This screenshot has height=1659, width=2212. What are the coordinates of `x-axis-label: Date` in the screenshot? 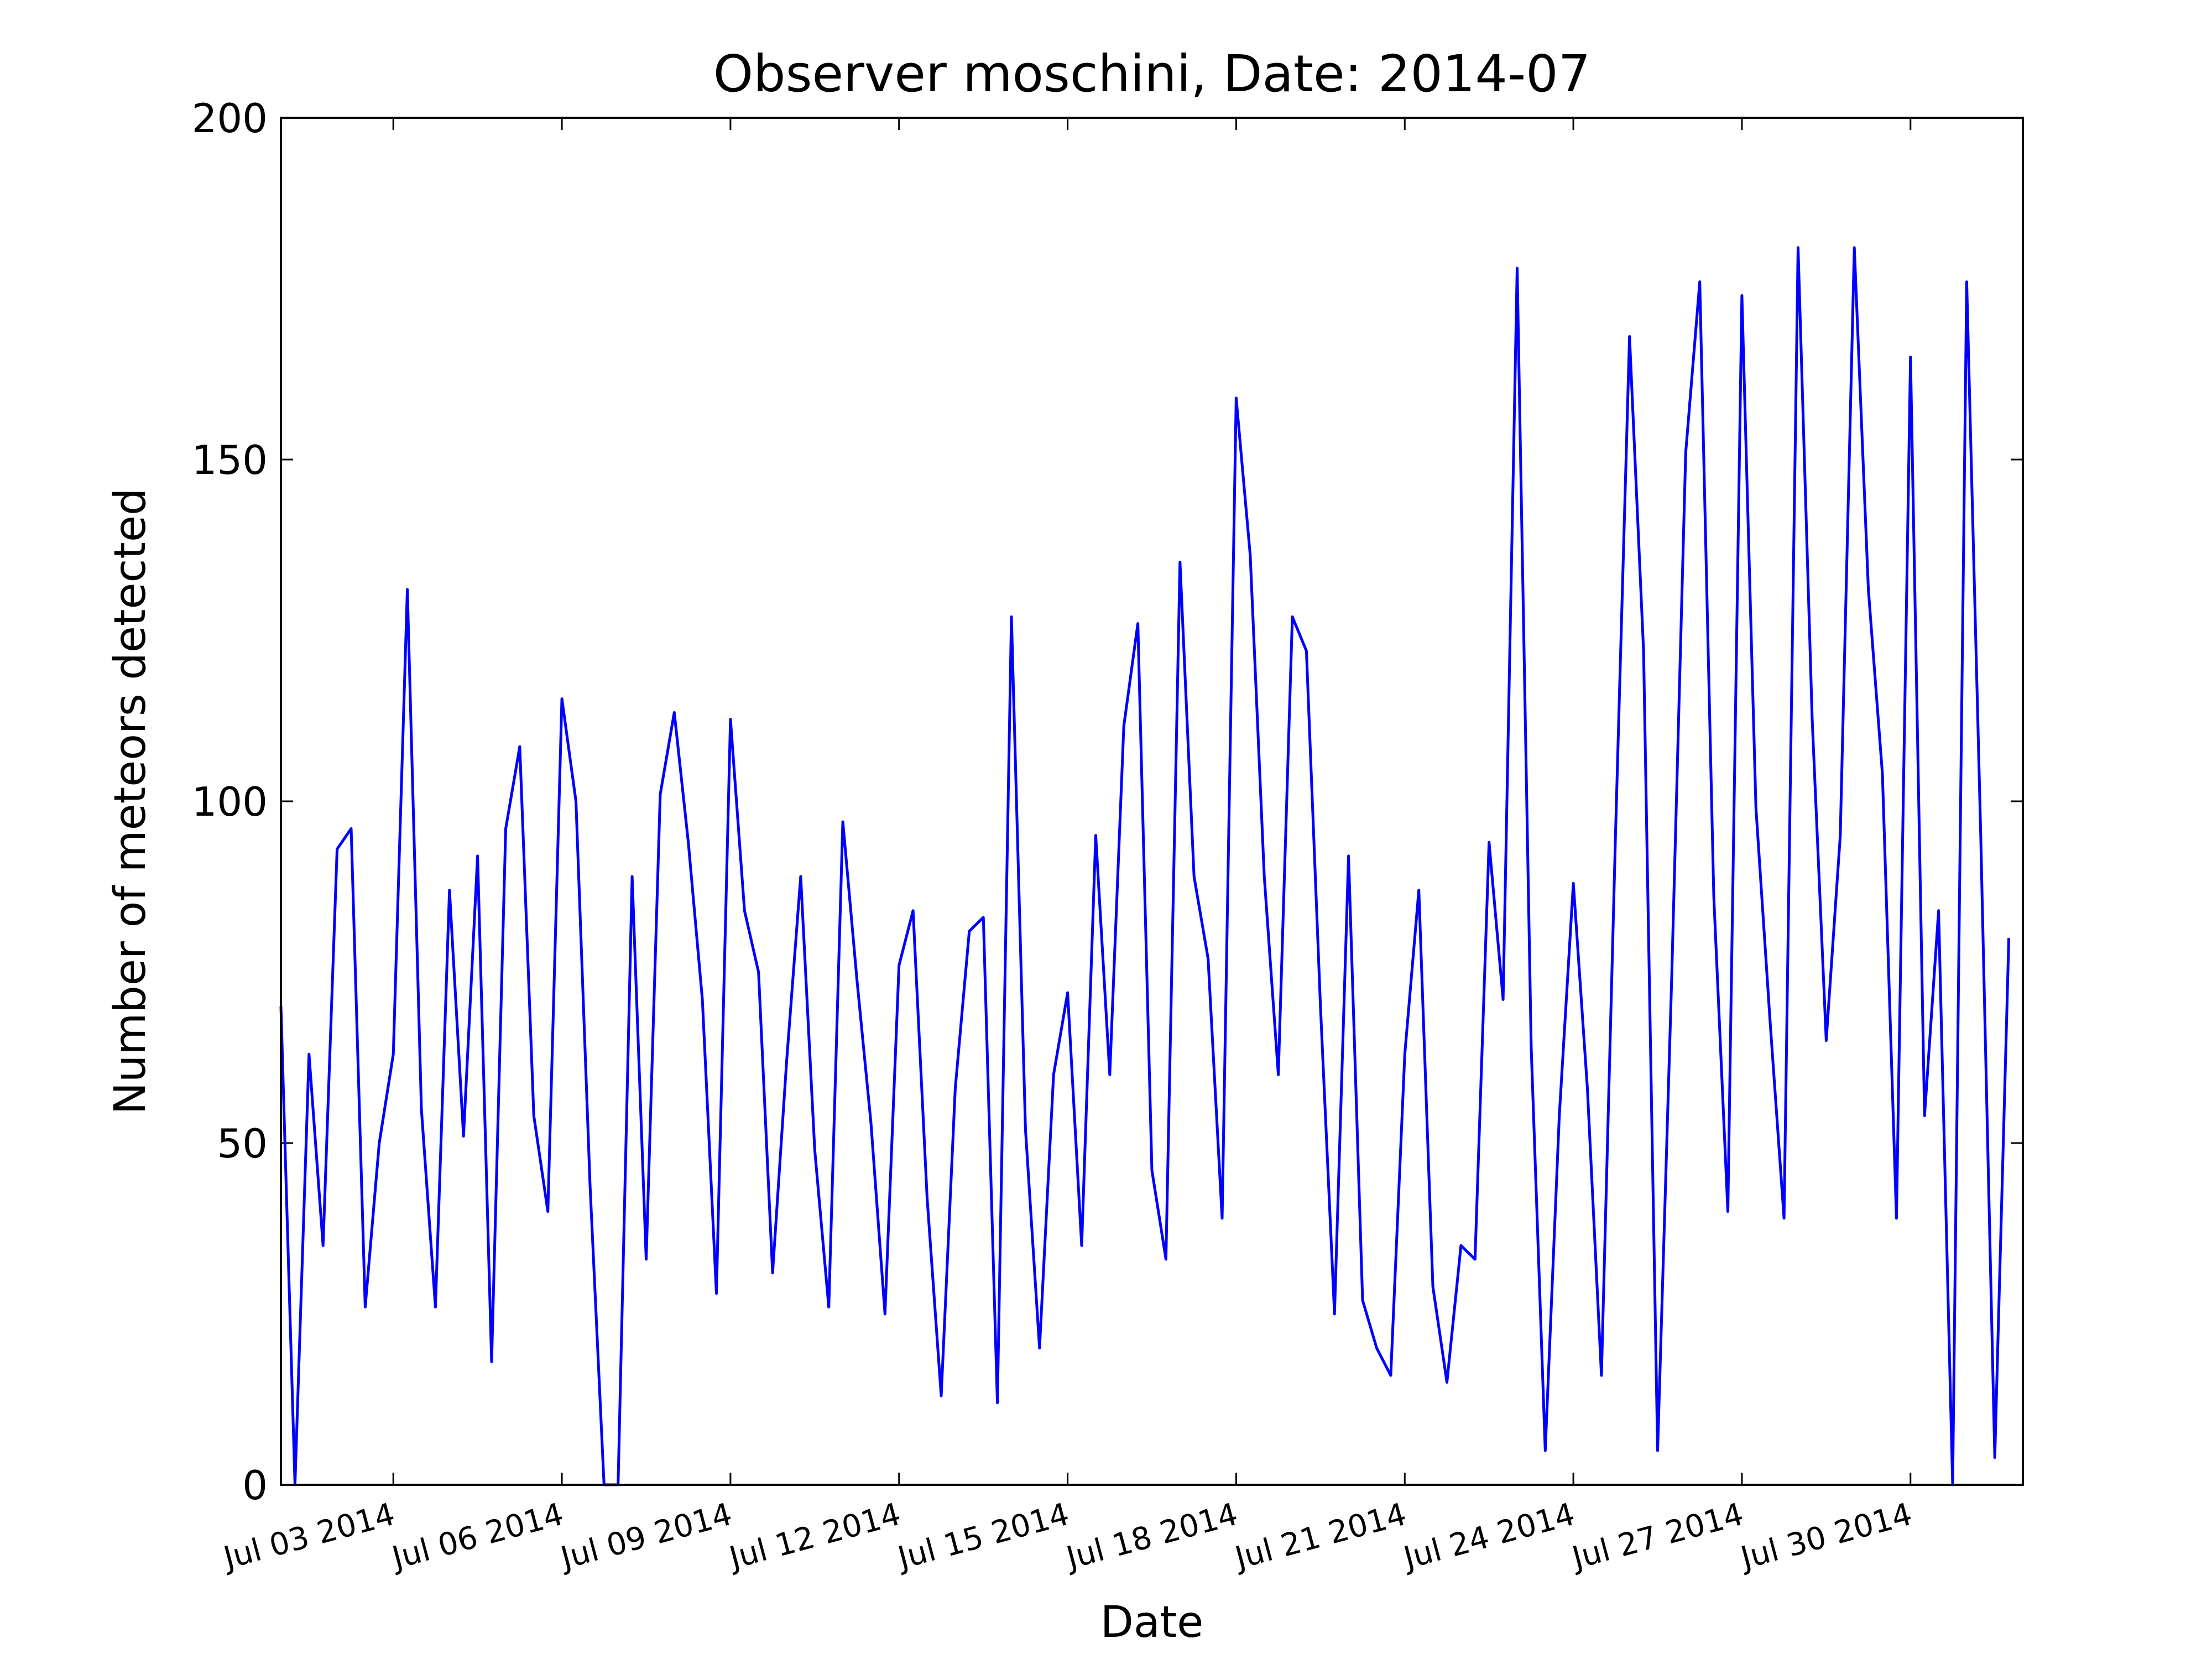 It's located at (1151, 1623).